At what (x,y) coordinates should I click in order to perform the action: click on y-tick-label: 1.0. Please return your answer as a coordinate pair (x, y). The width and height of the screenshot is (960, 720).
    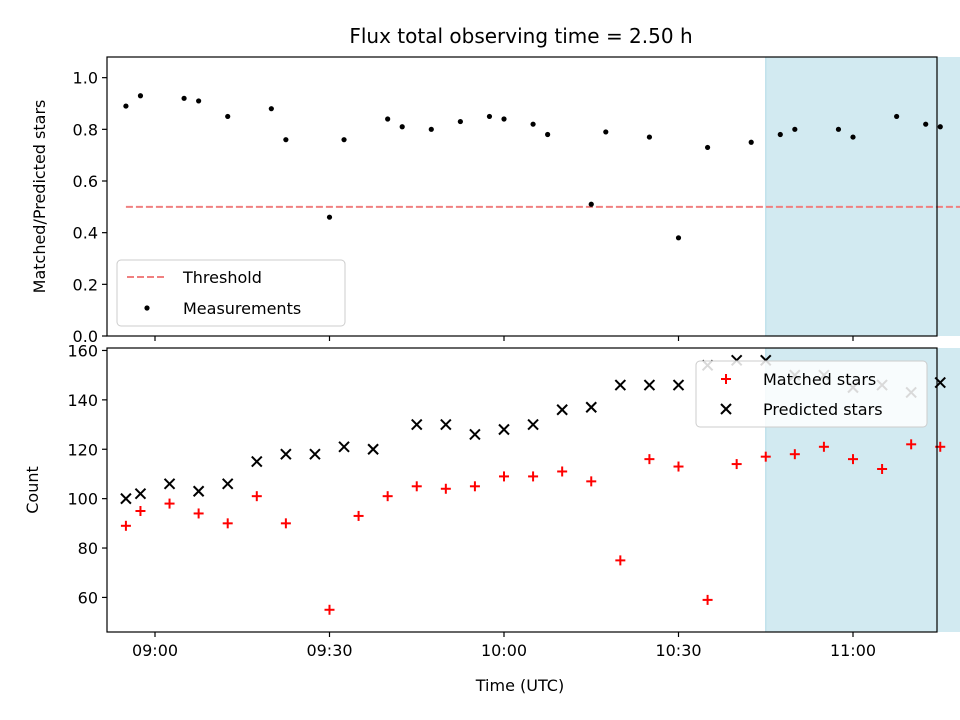
    Looking at the image, I should click on (85, 78).